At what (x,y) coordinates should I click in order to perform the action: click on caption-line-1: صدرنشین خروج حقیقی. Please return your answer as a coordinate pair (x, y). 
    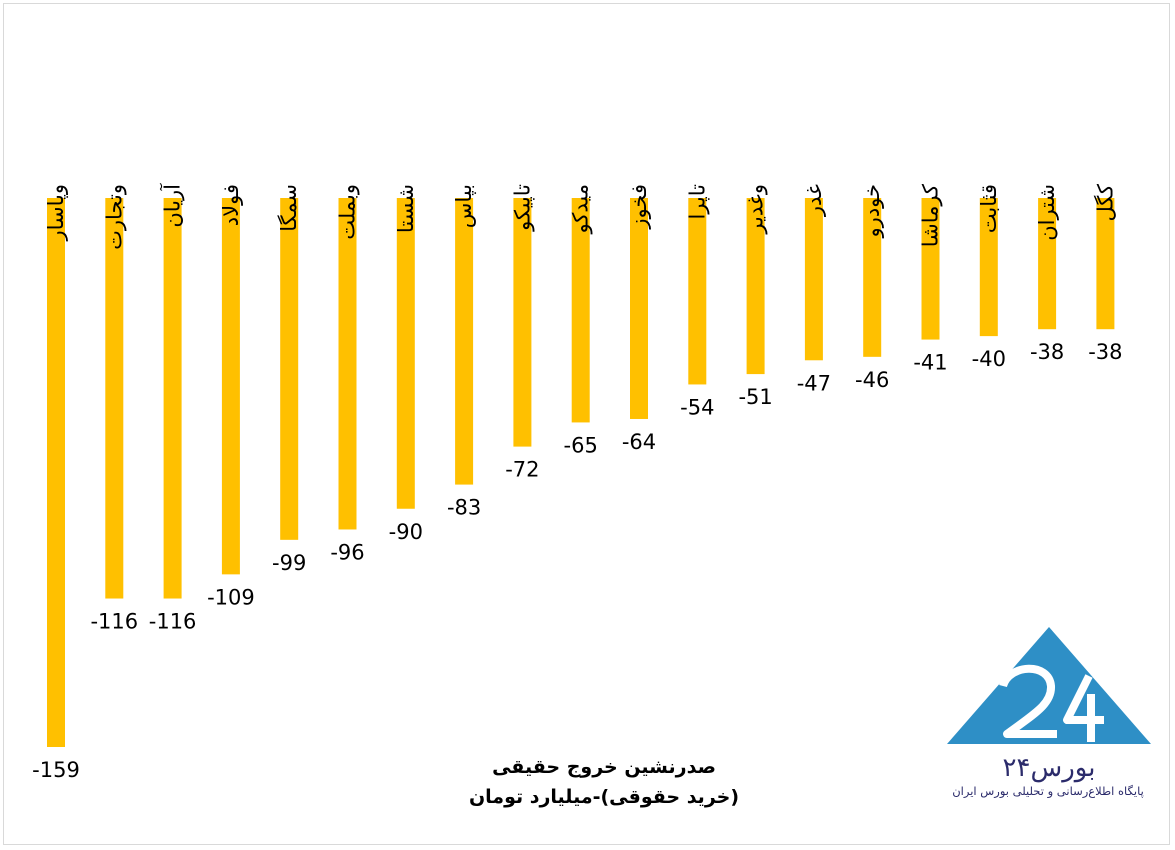
    Looking at the image, I should click on (604, 767).